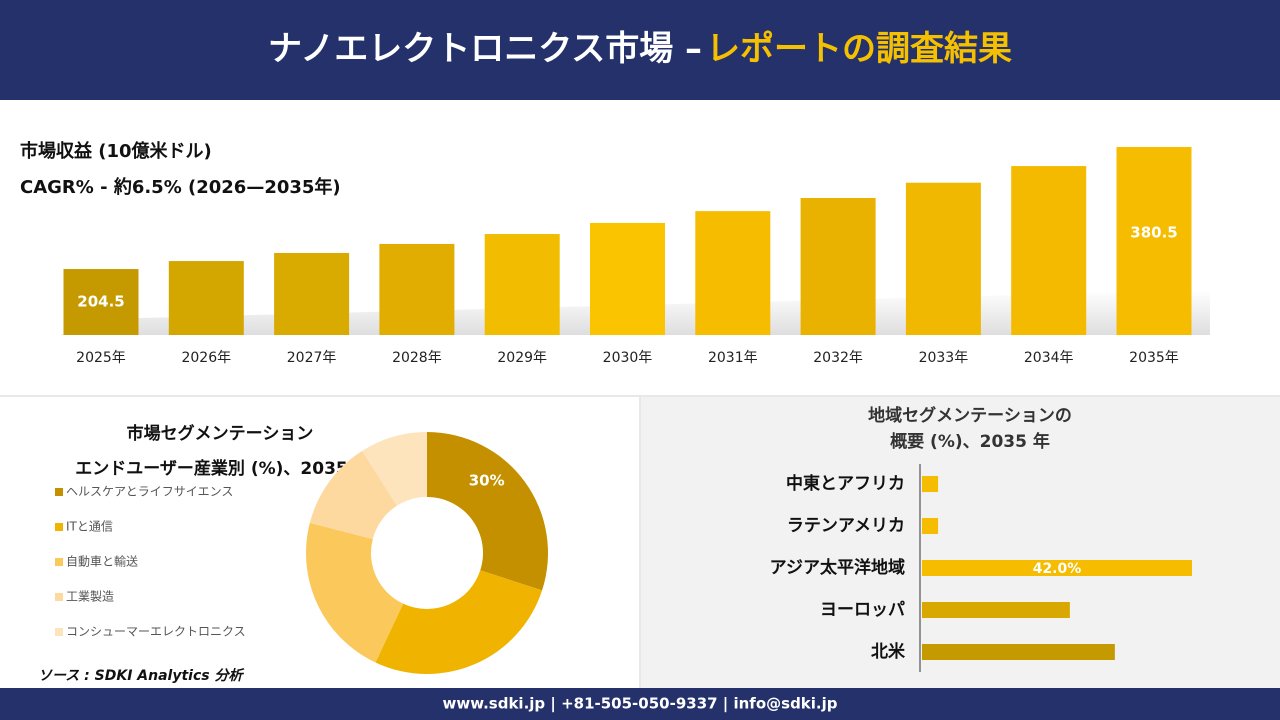  What do you see at coordinates (206, 358) in the screenshot?
I see `x-tick-label: 2026年` at bounding box center [206, 358].